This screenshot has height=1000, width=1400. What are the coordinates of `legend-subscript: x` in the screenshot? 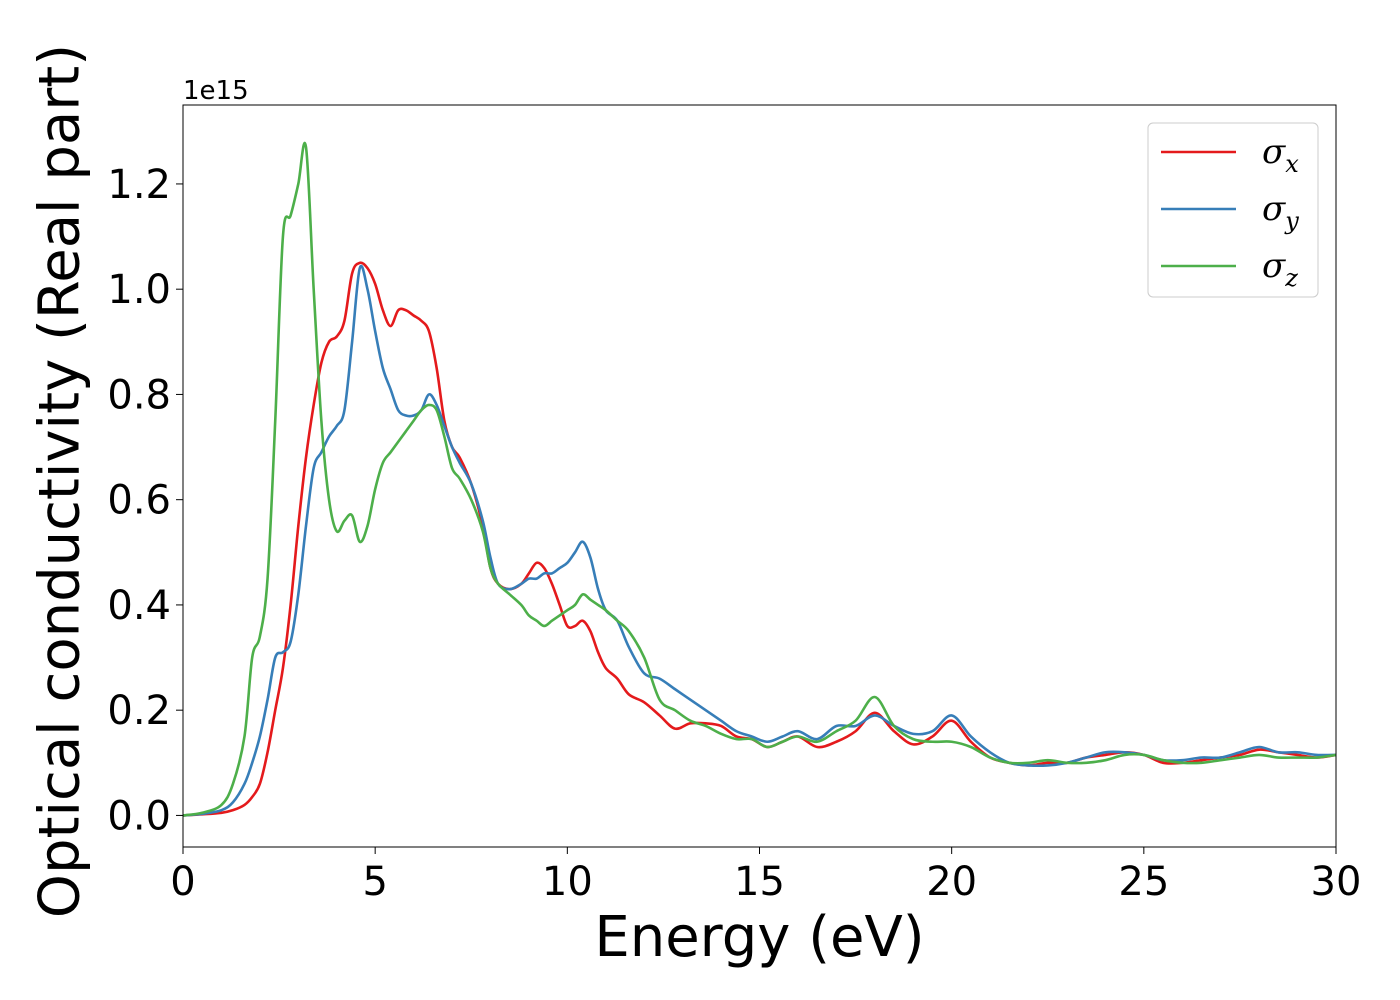 It's located at (1292, 164).